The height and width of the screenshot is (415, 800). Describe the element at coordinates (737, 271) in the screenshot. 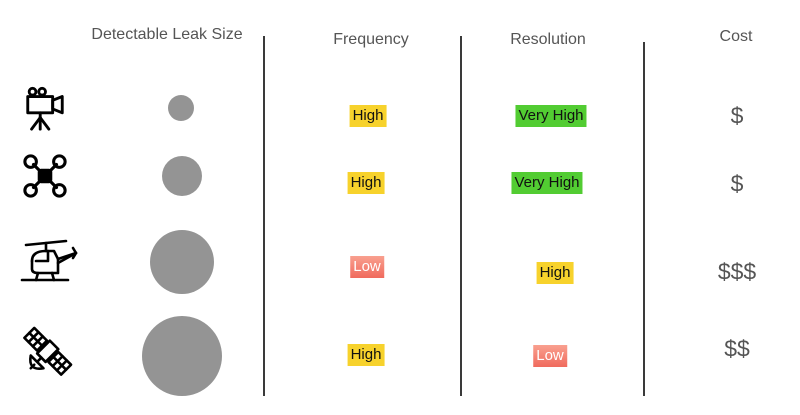

I see `cost-value: $$$` at that location.